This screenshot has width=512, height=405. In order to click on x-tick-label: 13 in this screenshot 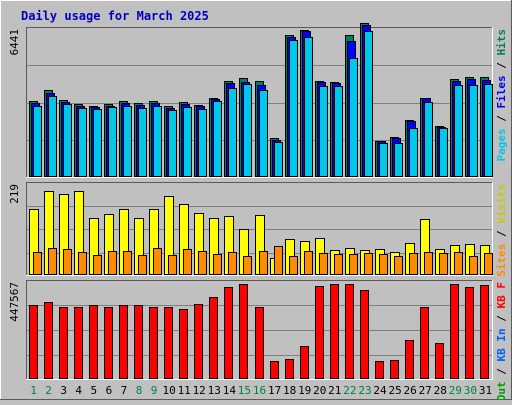, I will do `click(214, 390)`.